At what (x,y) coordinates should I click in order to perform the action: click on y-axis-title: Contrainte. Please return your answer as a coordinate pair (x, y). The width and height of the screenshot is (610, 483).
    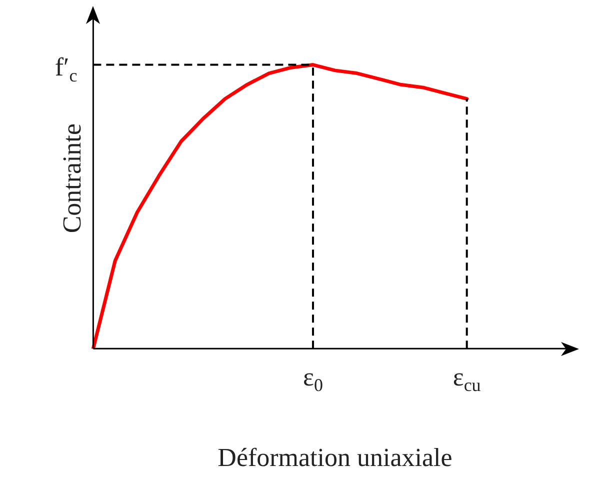
    Looking at the image, I should click on (71, 178).